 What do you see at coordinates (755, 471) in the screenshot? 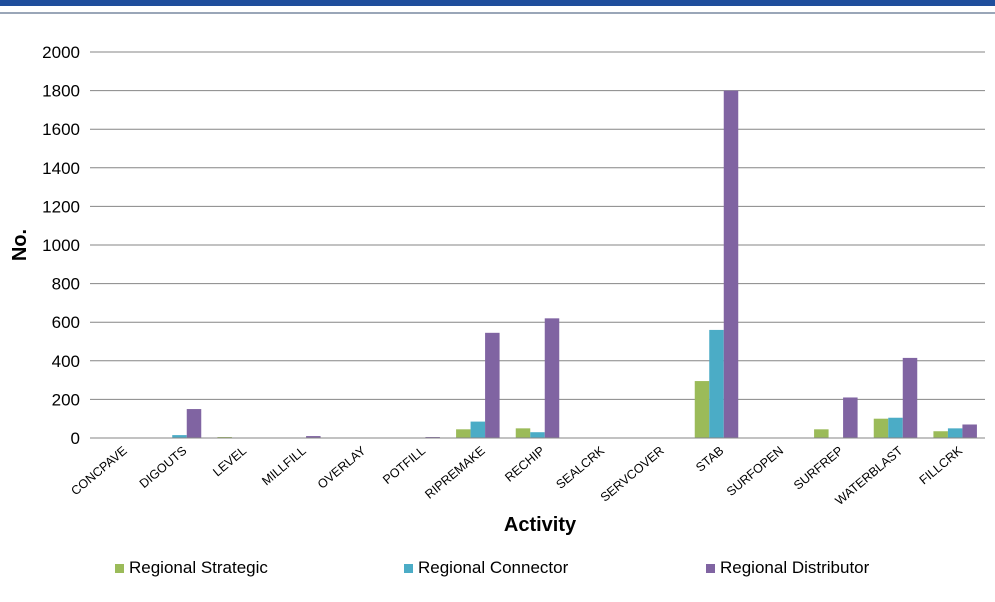
I see `x-tick-label: SURFOPEN` at bounding box center [755, 471].